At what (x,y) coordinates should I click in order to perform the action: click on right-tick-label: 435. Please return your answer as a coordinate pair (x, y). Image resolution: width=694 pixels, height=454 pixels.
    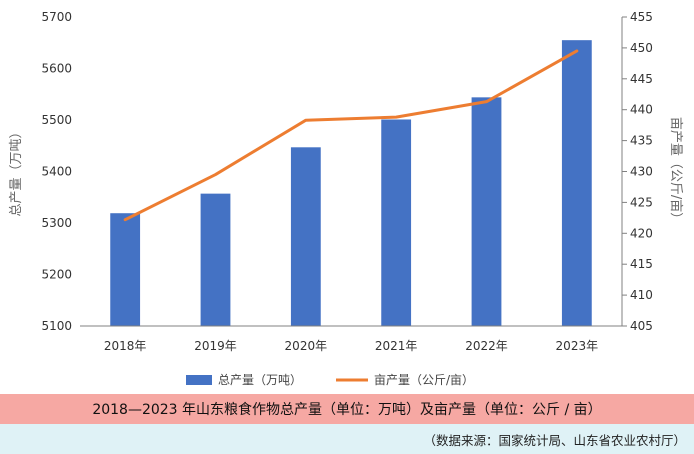
    Looking at the image, I should click on (641, 141).